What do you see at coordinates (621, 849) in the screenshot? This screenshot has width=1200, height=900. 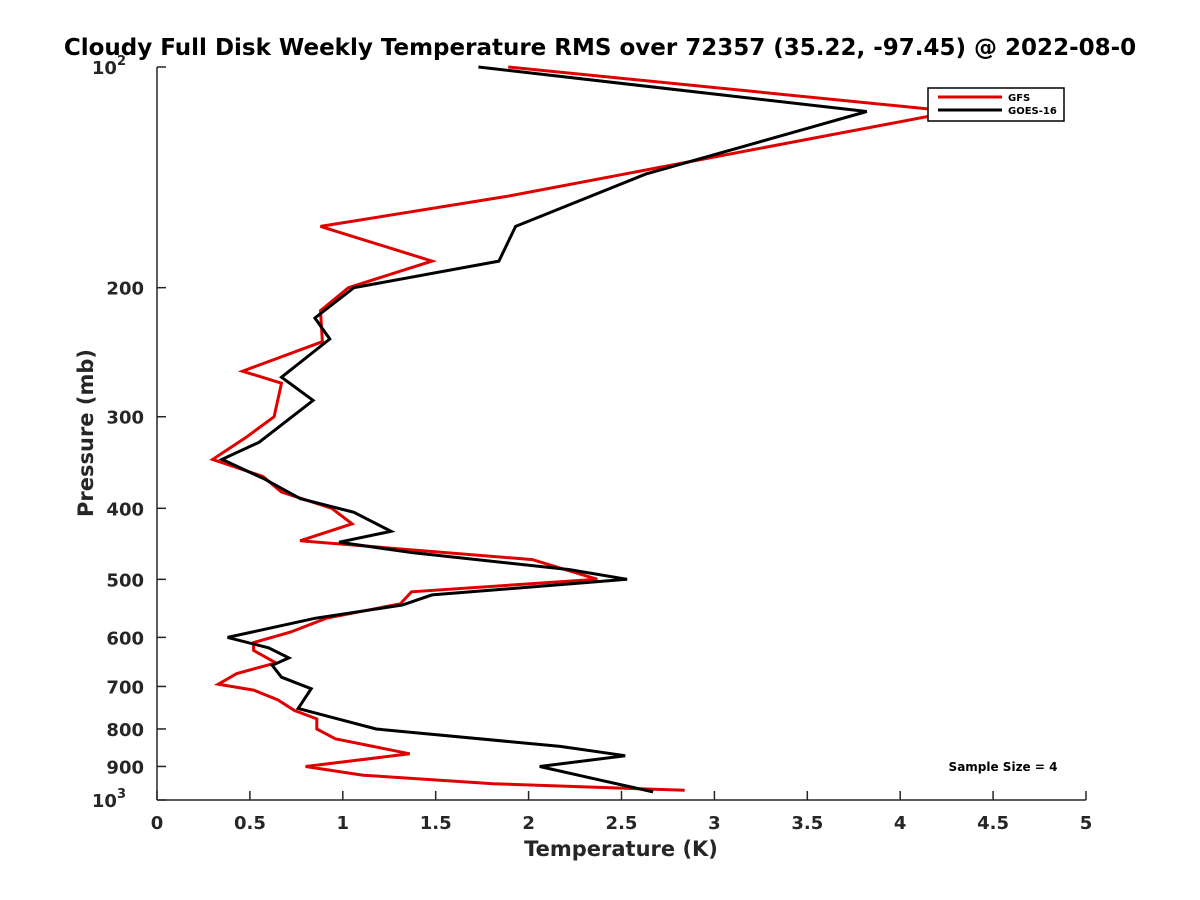 I see `x-axis-label: Temperature (K)` at bounding box center [621, 849].